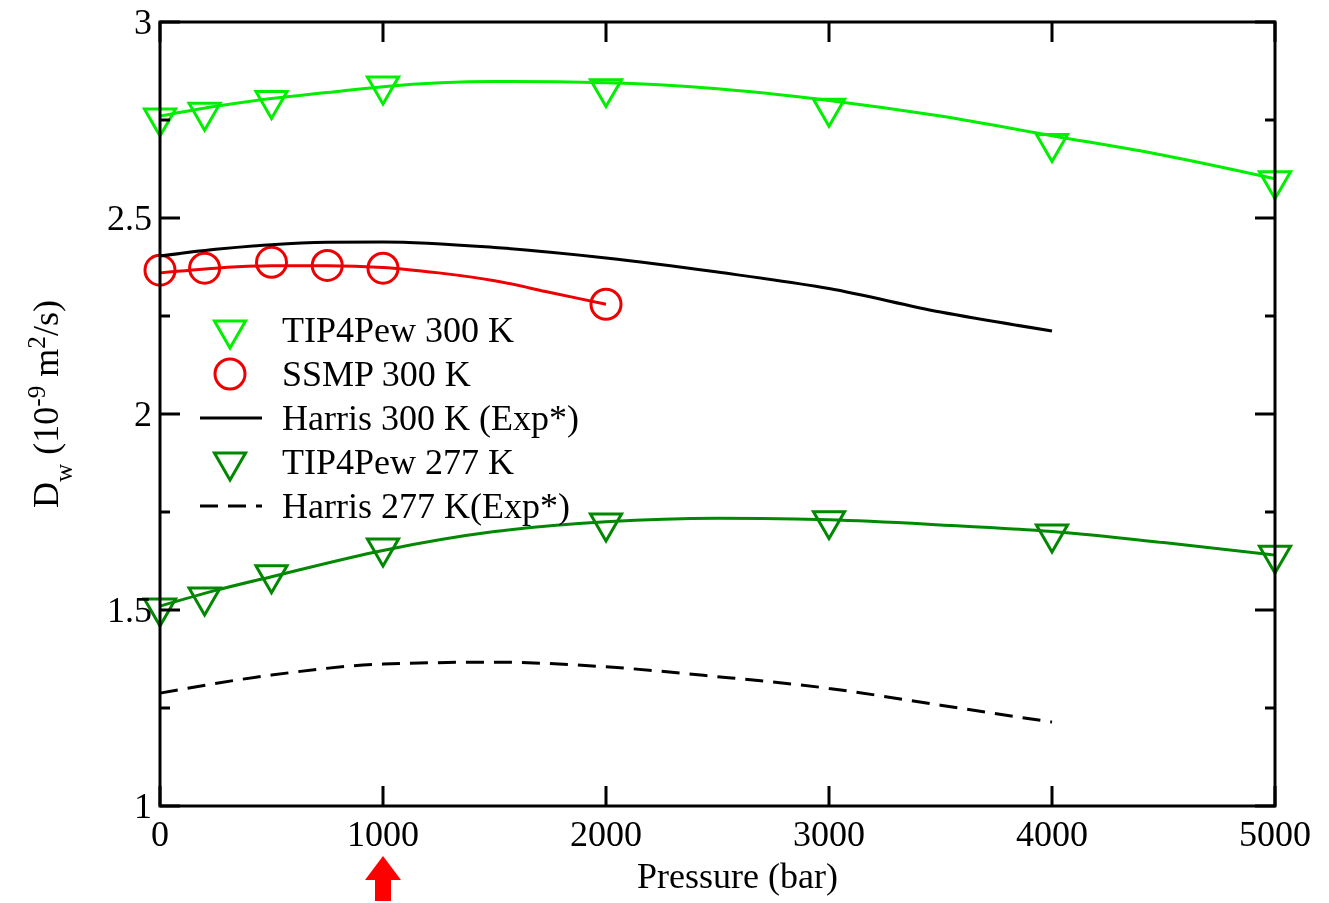 This screenshot has height=903, width=1329. I want to click on legend-label: TIP4Pew 300 K, so click(398, 330).